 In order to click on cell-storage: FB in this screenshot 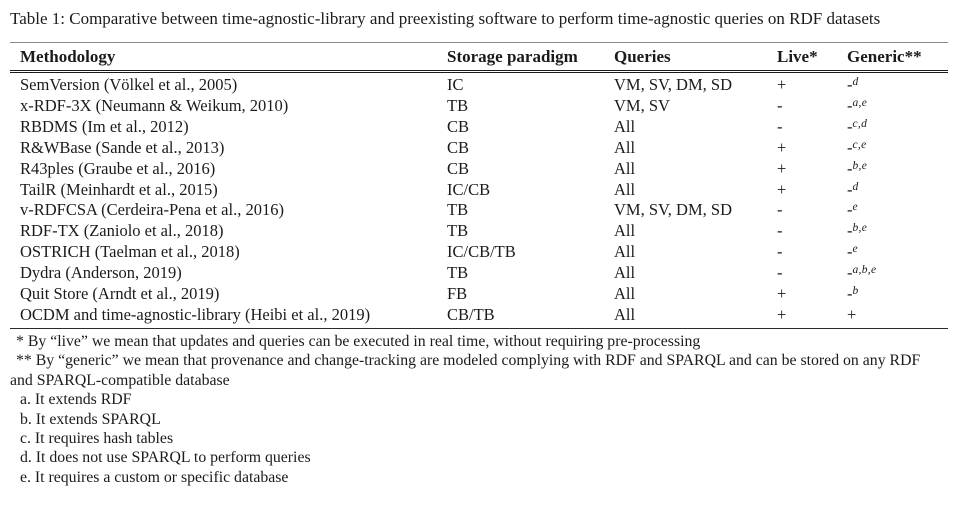, I will do `click(457, 294)`.